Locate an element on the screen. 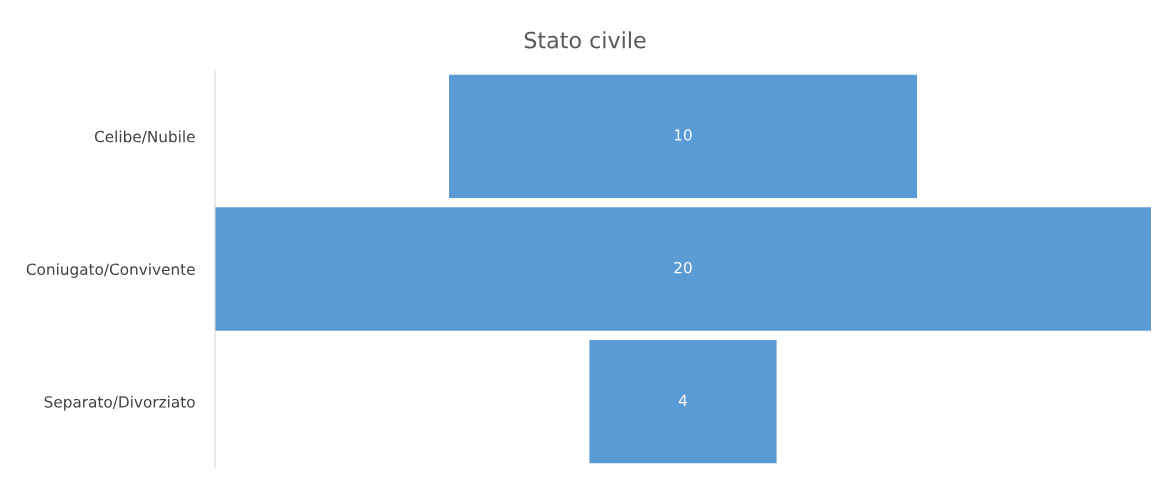  data-label: 20 is located at coordinates (683, 267).